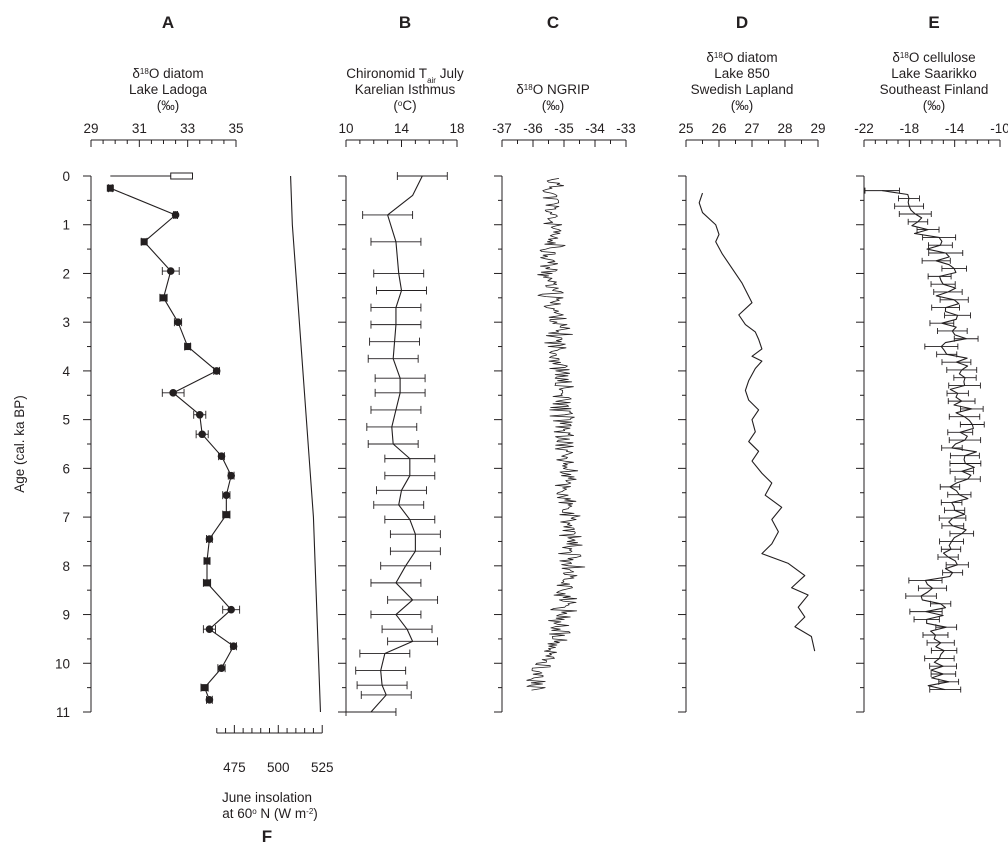  I want to click on panel-title-line: Swedish Lapland, so click(742, 89).